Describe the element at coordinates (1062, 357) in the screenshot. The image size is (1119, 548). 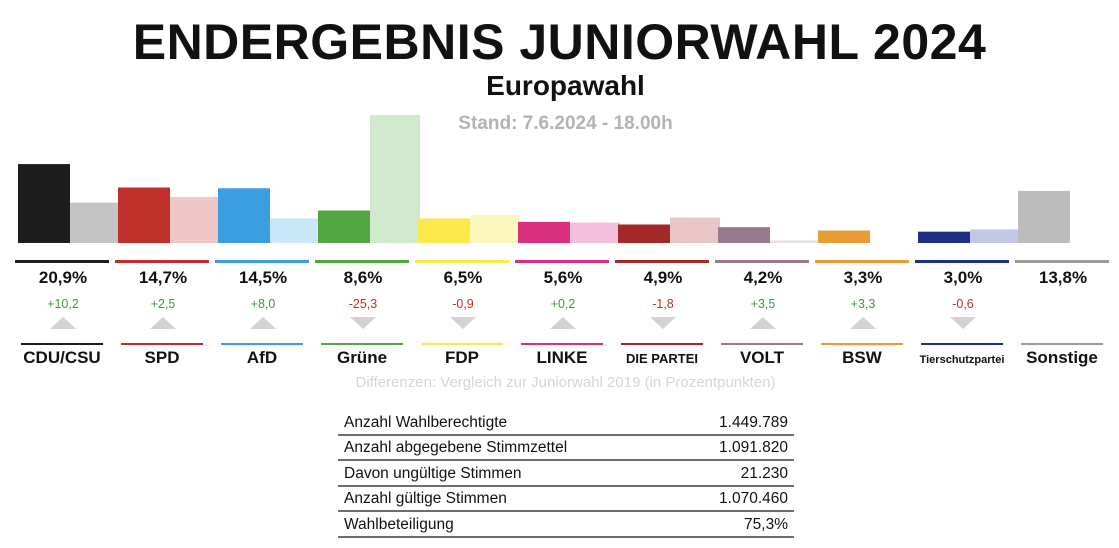
I see `category-label-sonstige: Sonstige` at that location.